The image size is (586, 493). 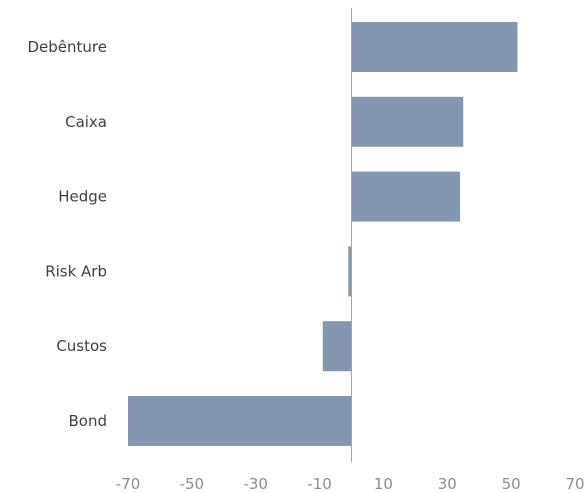 What do you see at coordinates (383, 484) in the screenshot?
I see `x-tick-label: 10` at bounding box center [383, 484].